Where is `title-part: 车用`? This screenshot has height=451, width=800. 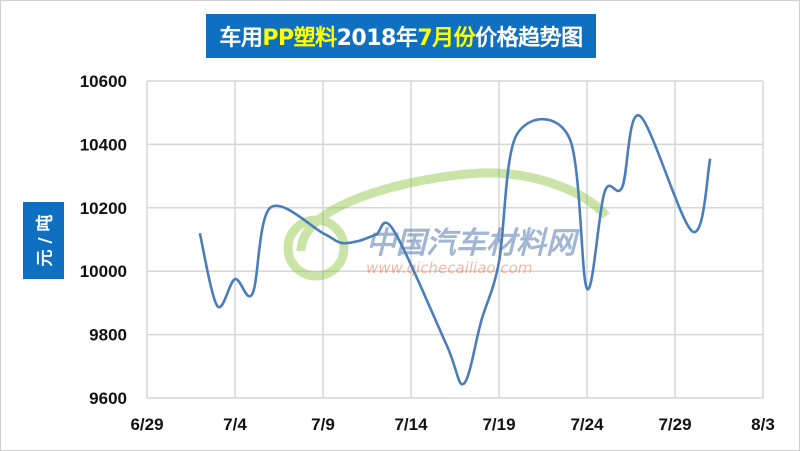 title-part: 车用 is located at coordinates (241, 38).